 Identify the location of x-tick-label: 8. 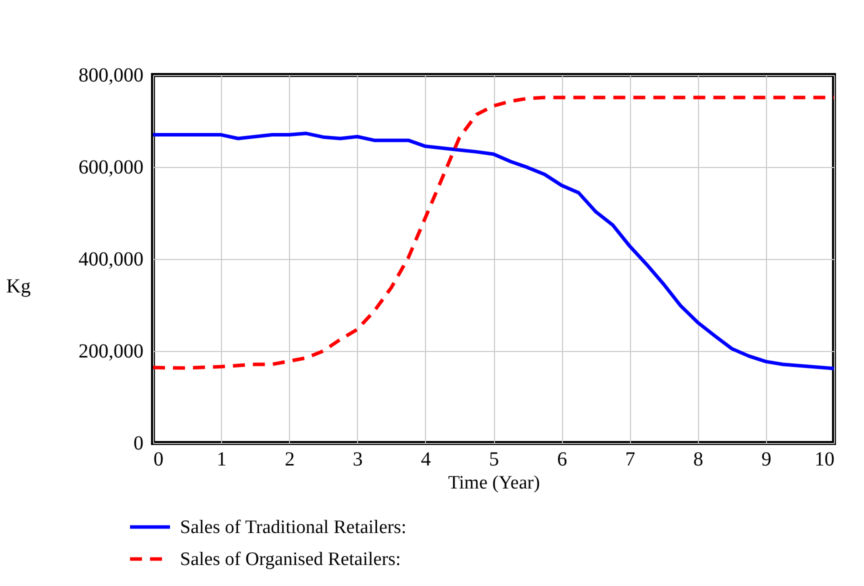
(698, 459).